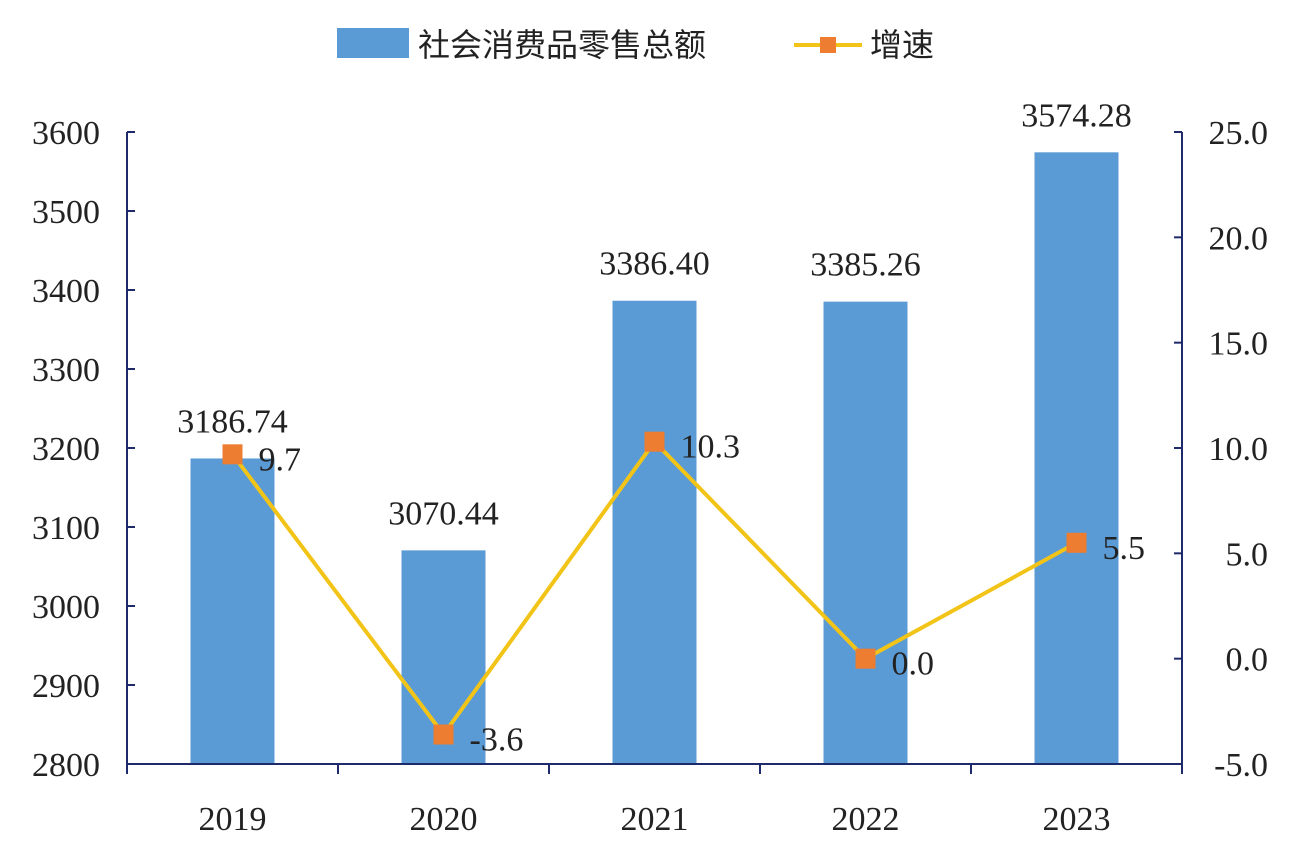  What do you see at coordinates (233, 819) in the screenshot?
I see `x-tick-label-2019: 2019` at bounding box center [233, 819].